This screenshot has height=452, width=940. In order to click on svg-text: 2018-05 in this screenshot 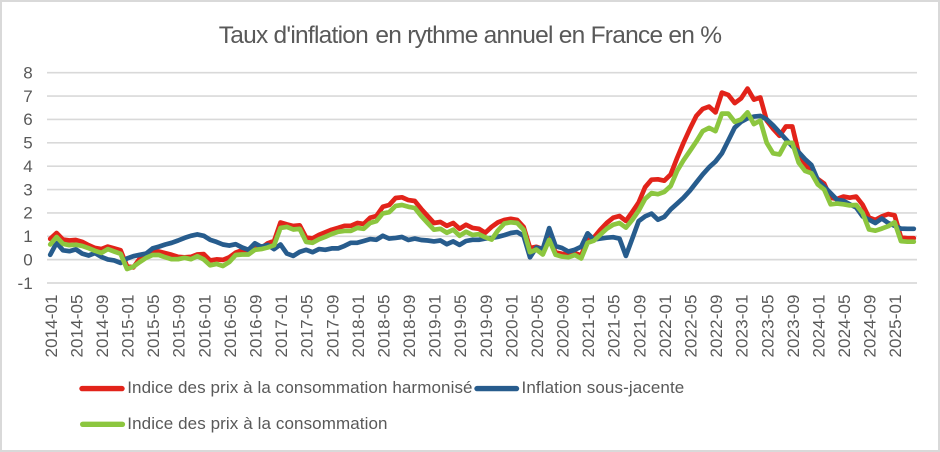, I will do `click(383, 325)`.